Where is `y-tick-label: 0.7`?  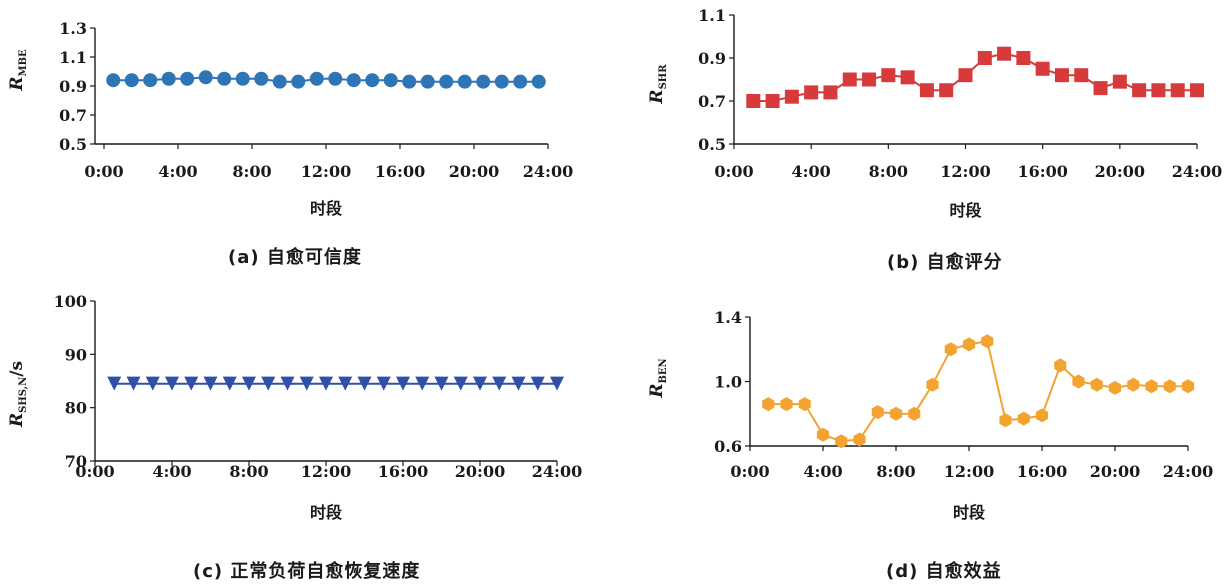 y-tick-label: 0.7 is located at coordinates (73, 115).